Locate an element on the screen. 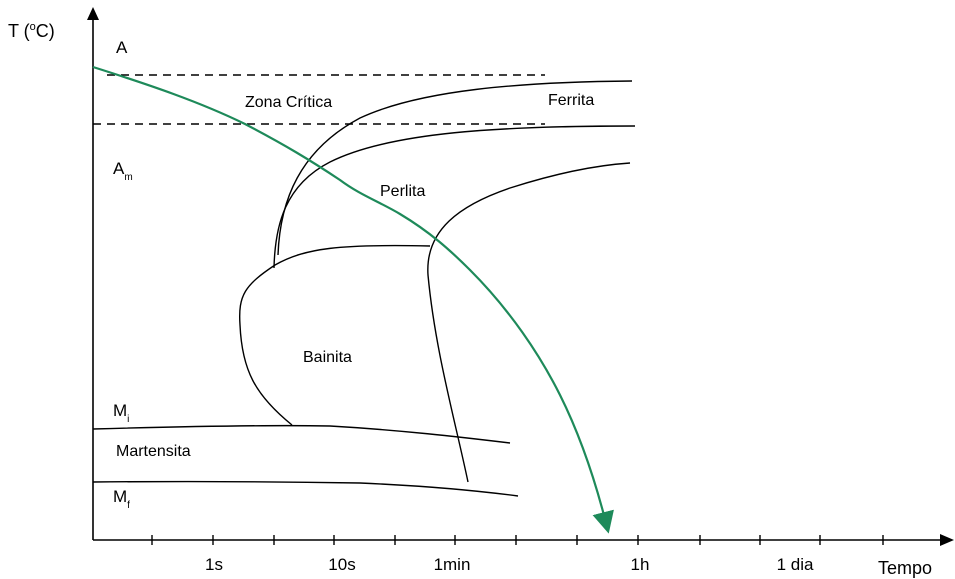  y-axis-label-degree: o is located at coordinates (33, 27).